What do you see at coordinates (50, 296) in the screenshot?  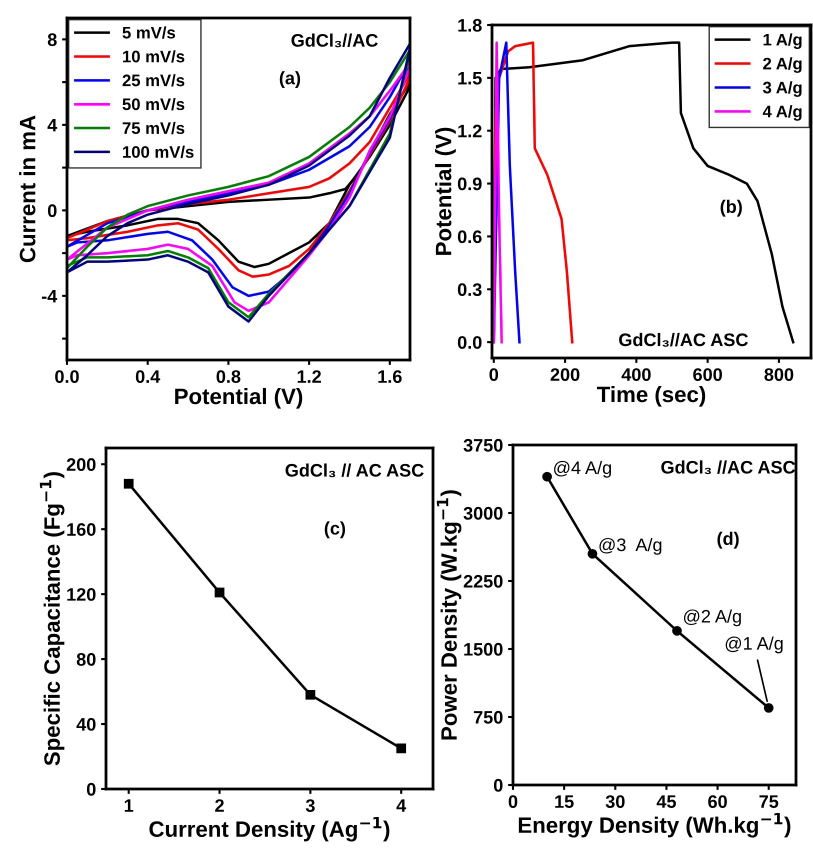 I see `y-tick-label: -4` at bounding box center [50, 296].